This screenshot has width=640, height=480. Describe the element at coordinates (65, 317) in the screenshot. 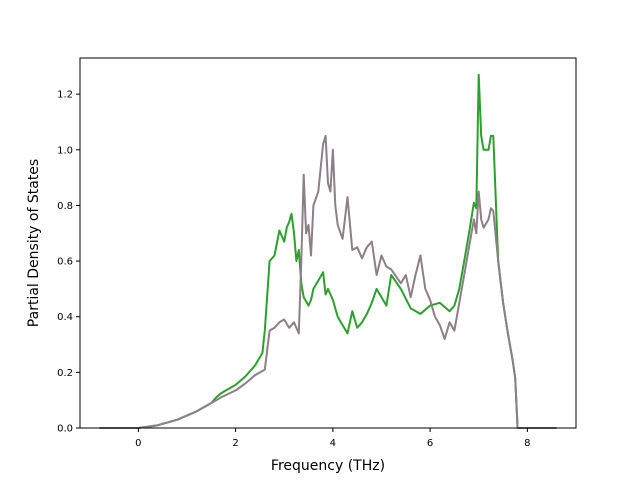

I see `y-tick-label: 0.4` at that location.